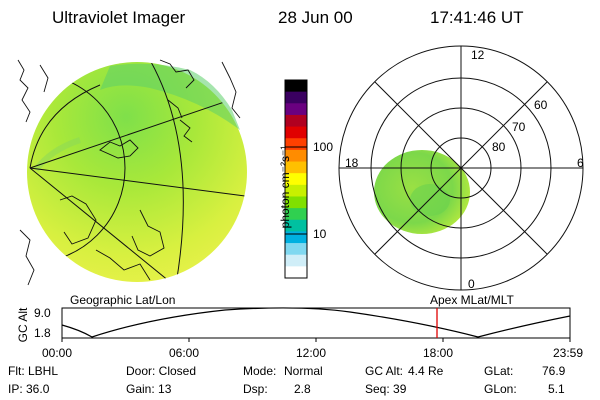 The image size is (600, 400). I want to click on timeline-xtick-1200: 12:00, so click(311, 353).